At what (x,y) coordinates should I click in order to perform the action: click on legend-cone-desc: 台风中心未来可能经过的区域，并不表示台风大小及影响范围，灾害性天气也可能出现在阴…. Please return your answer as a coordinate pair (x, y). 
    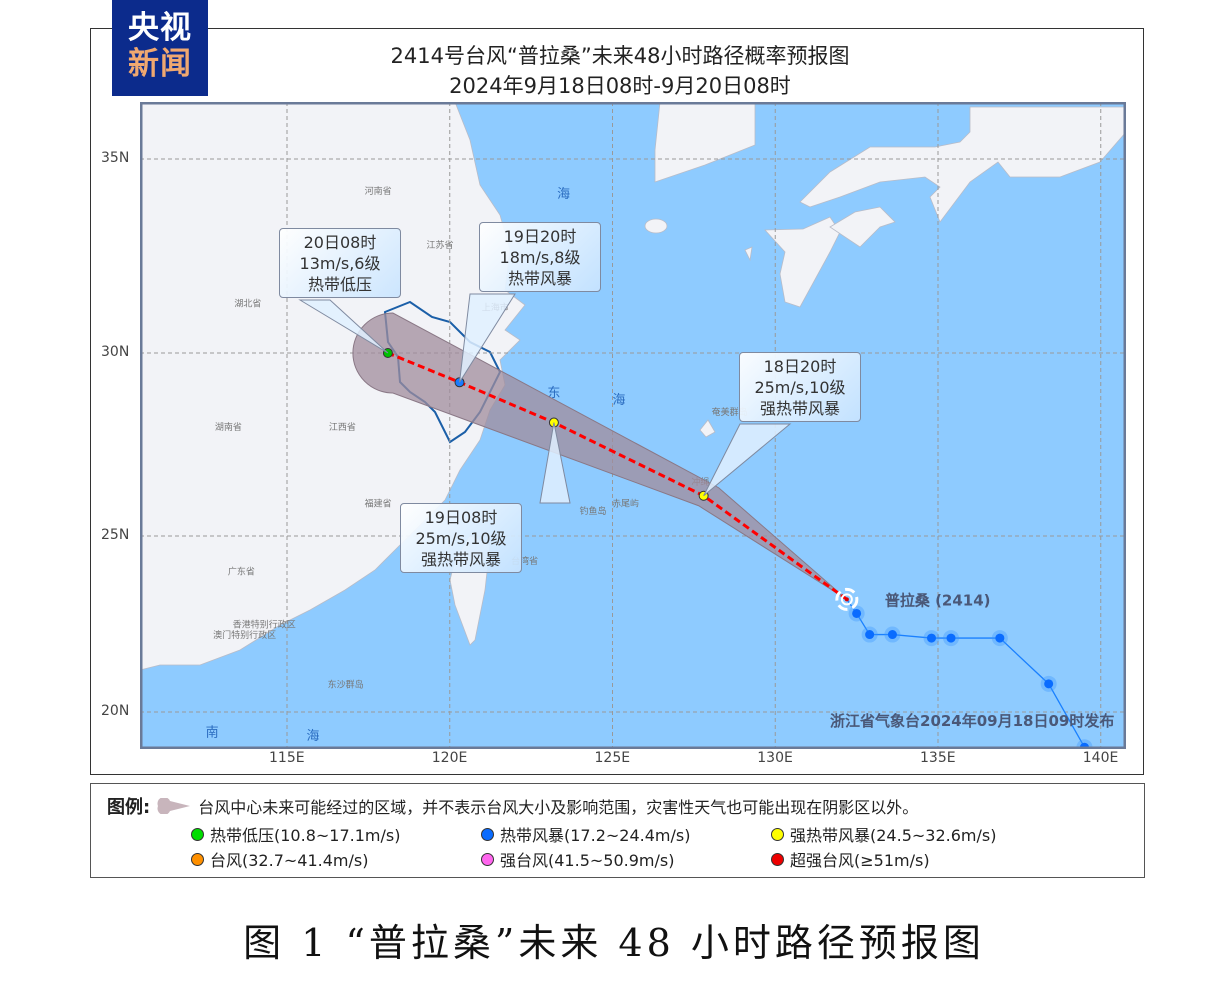
    Looking at the image, I should click on (558, 807).